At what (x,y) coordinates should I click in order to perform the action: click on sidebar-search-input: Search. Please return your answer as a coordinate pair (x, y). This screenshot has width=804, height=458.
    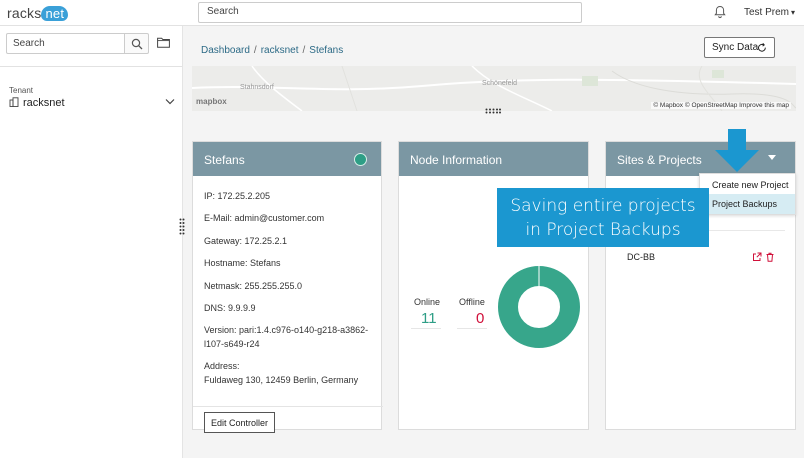
    Looking at the image, I should click on (65, 43).